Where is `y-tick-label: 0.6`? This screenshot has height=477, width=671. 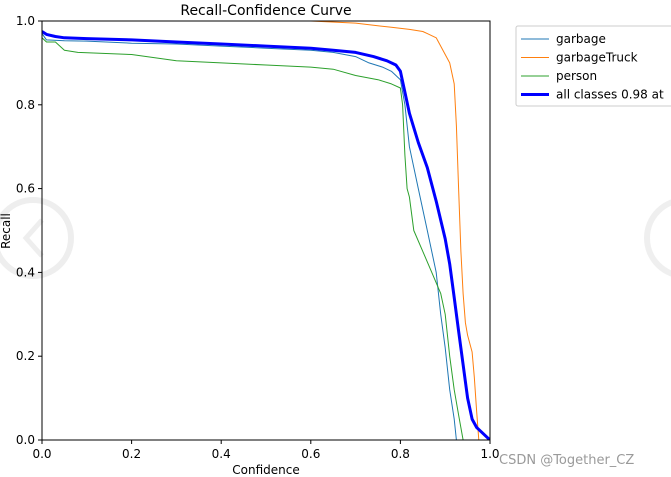
y-tick-label: 0.6 is located at coordinates (25, 189).